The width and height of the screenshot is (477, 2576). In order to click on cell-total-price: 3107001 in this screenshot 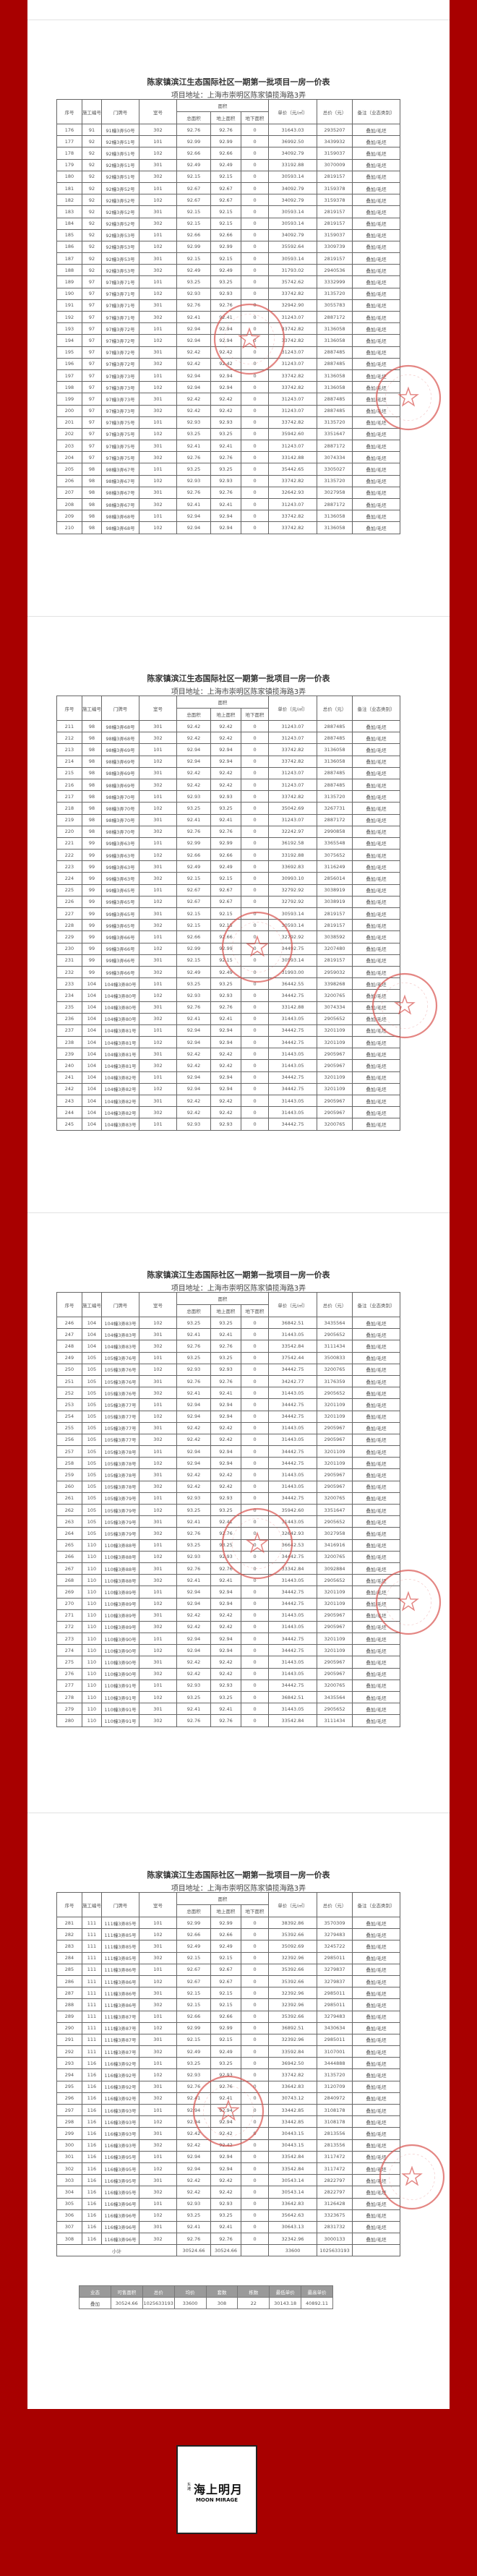, I will do `click(335, 2051)`.